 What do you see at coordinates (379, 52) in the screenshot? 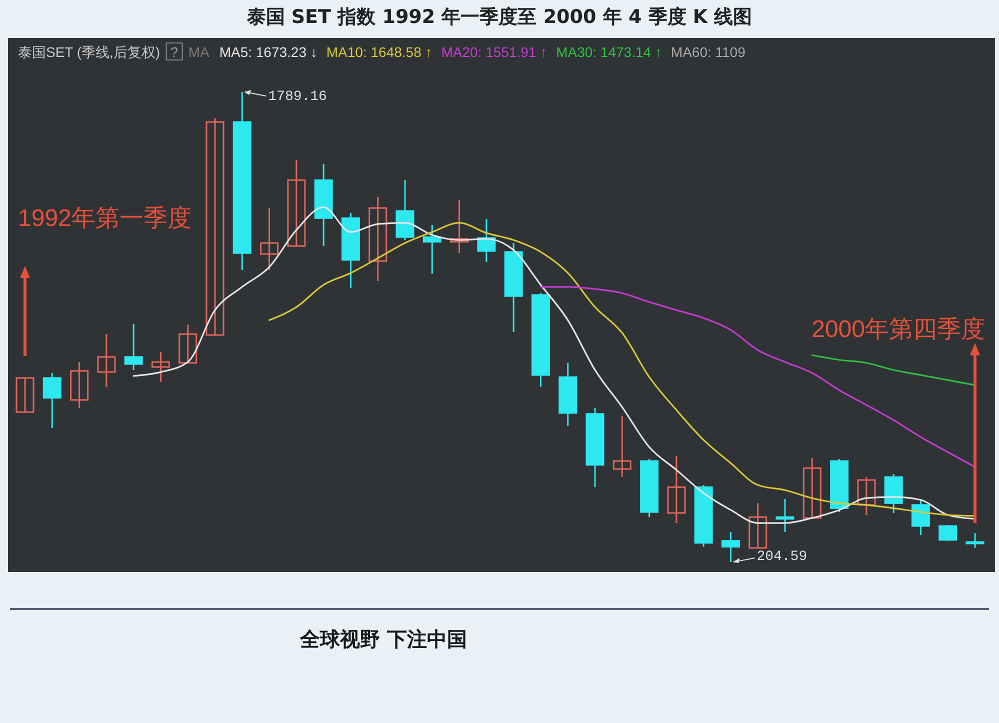
I see `text: MA10: 1648.58 ↑` at bounding box center [379, 52].